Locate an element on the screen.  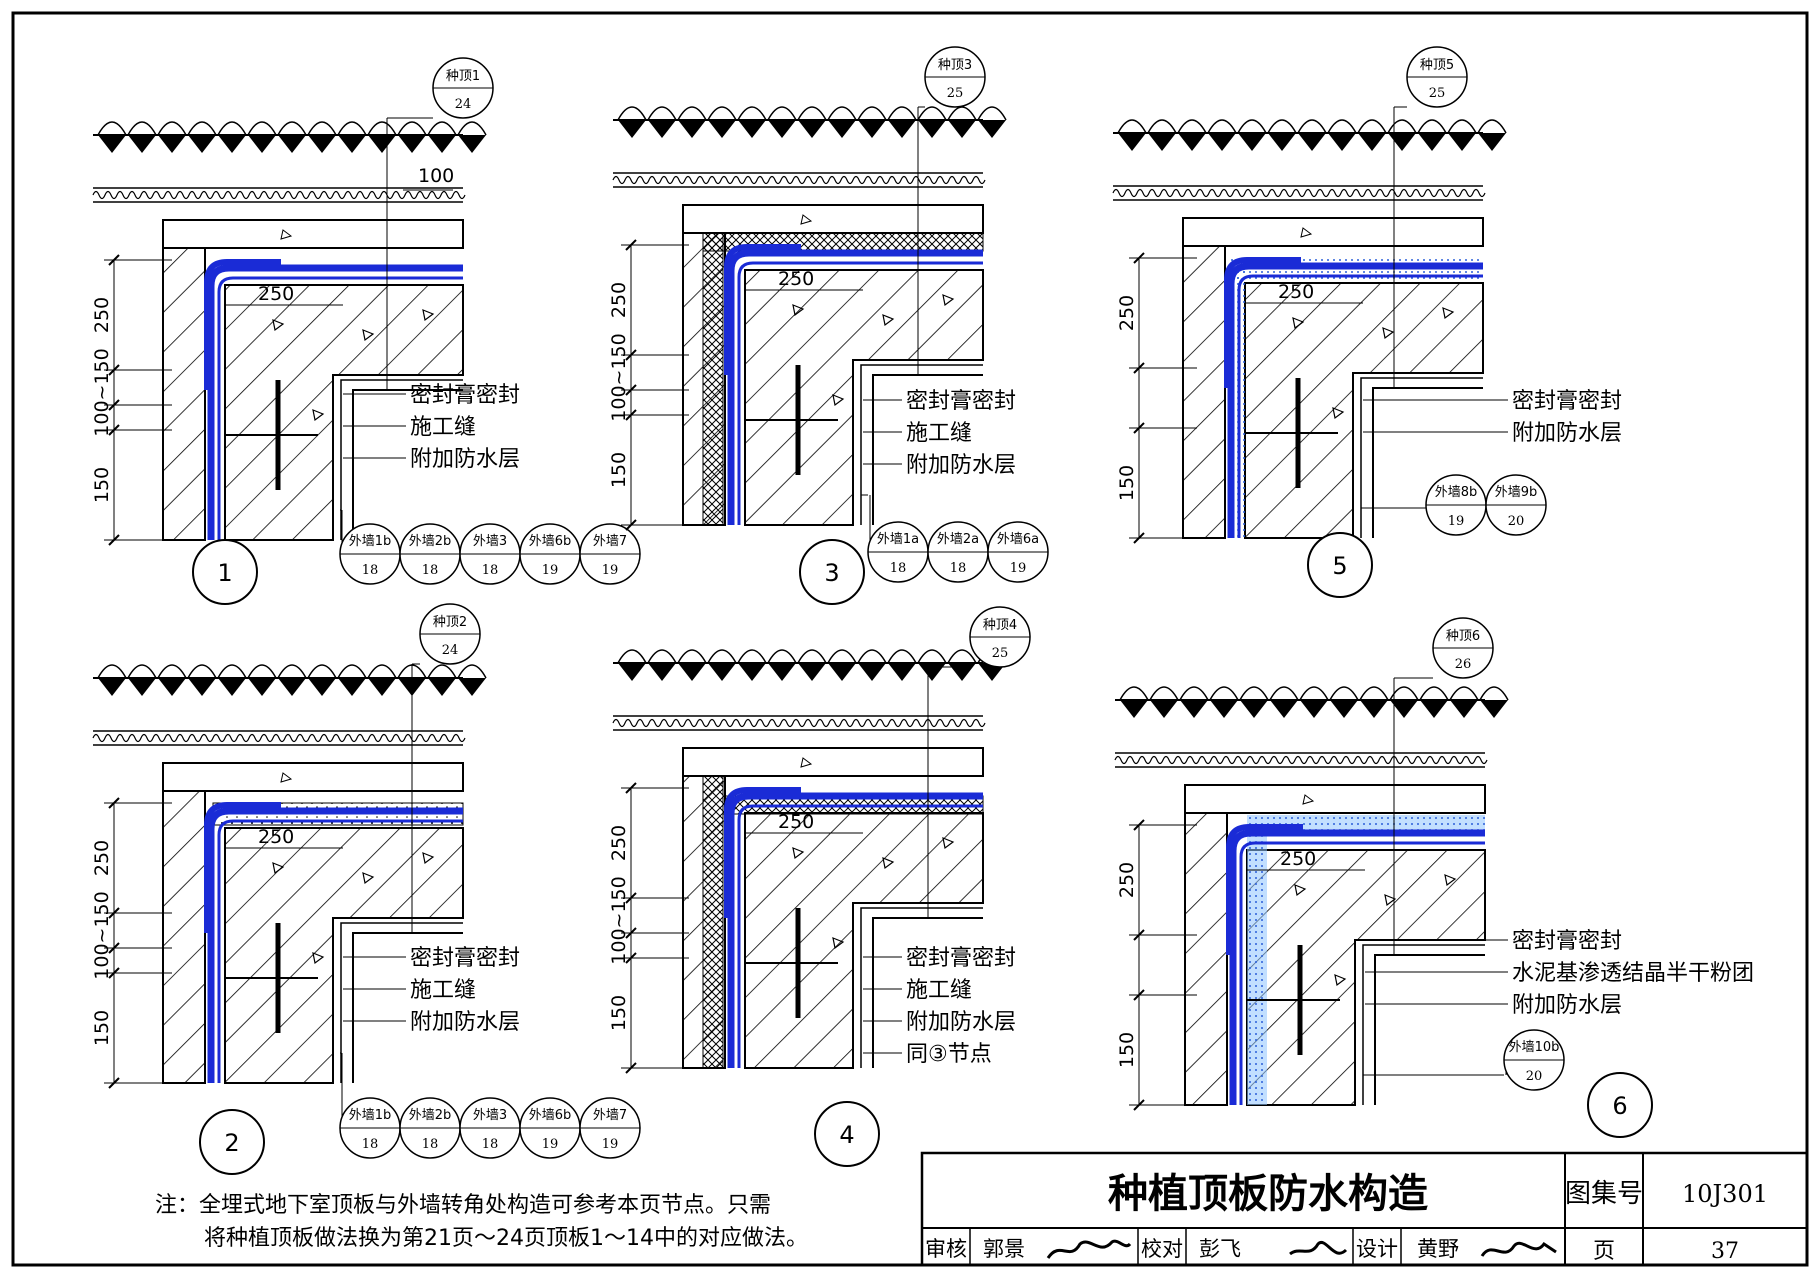
atlas-number: 10J301 is located at coordinates (1725, 1194).